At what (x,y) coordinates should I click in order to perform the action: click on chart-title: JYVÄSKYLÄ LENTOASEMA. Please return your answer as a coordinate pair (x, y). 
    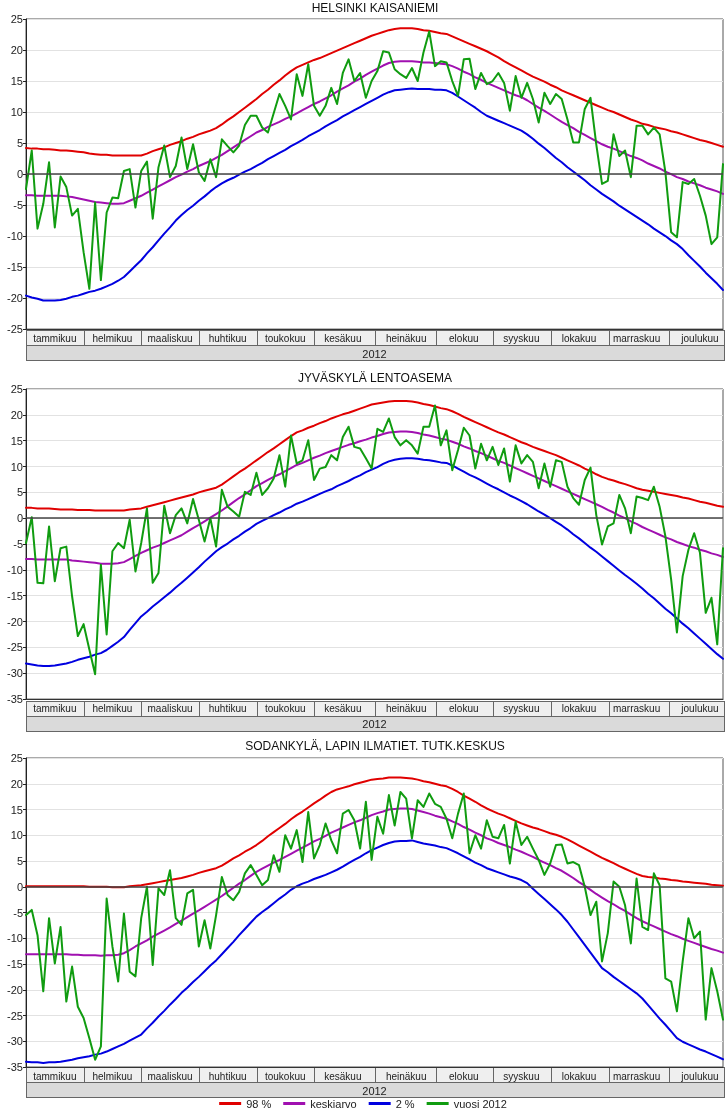
    Looking at the image, I should click on (375, 378).